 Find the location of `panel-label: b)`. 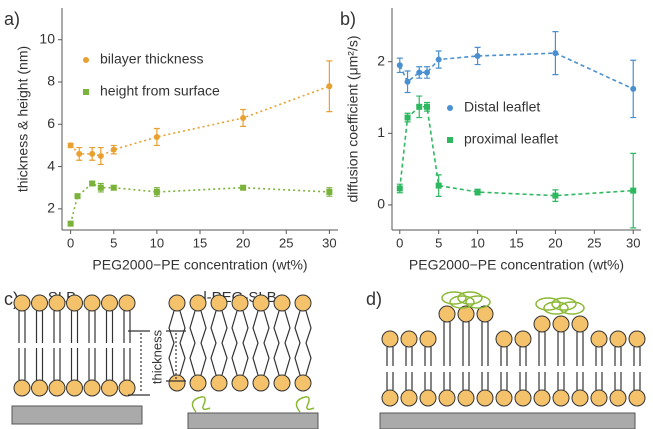

panel-label: b) is located at coordinates (348, 19).